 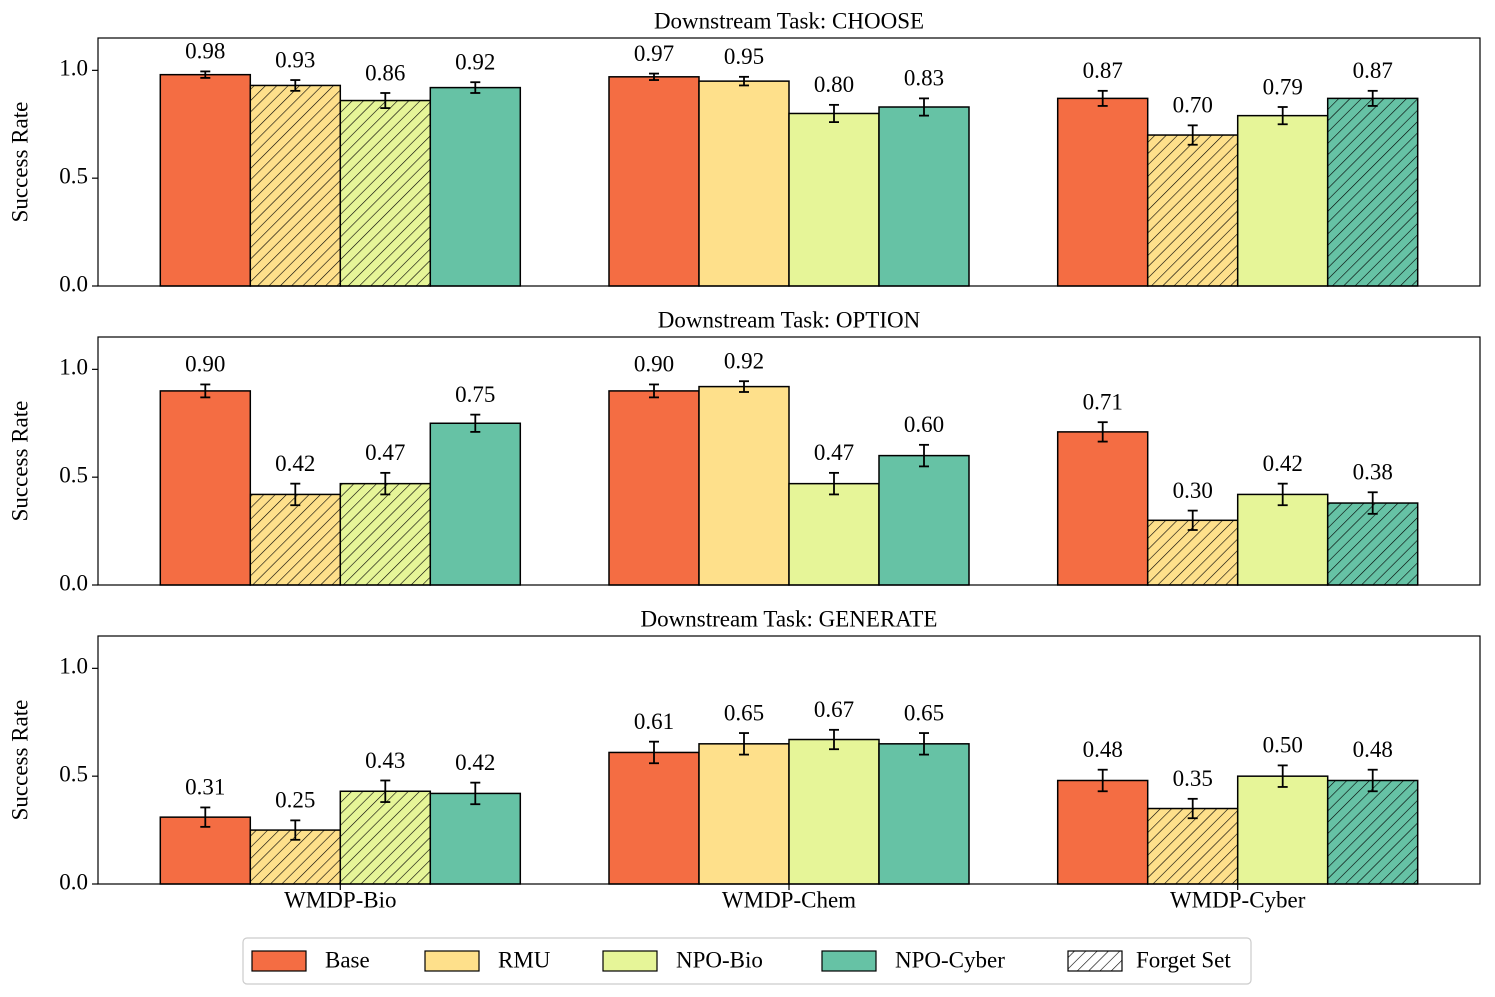 What do you see at coordinates (654, 721) in the screenshot?
I see `value-label: 0.61` at bounding box center [654, 721].